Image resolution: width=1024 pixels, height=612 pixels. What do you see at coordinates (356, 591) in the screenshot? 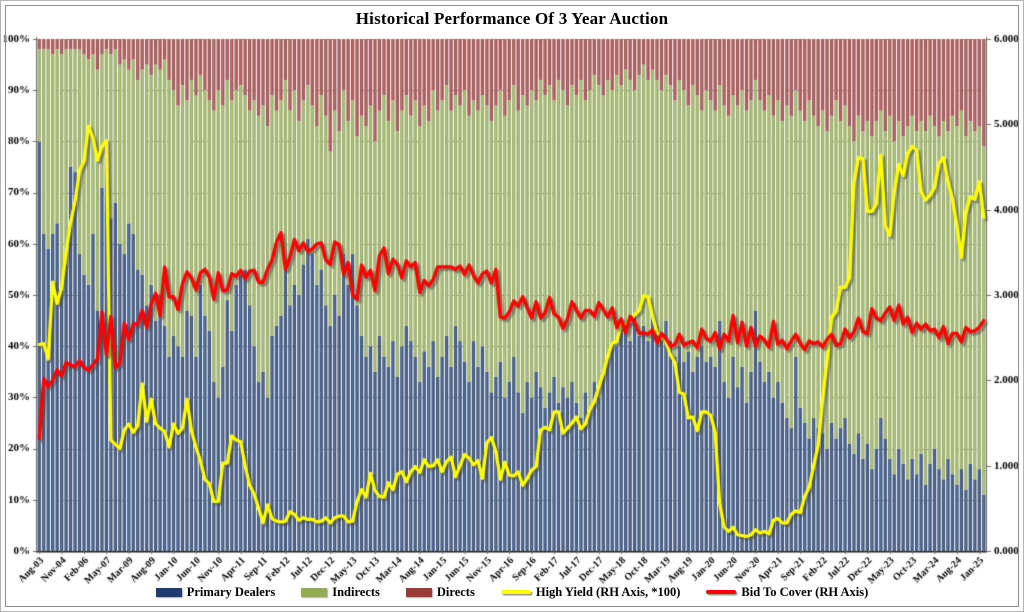
I see `legend-label-indirects: Indirects` at bounding box center [356, 591].